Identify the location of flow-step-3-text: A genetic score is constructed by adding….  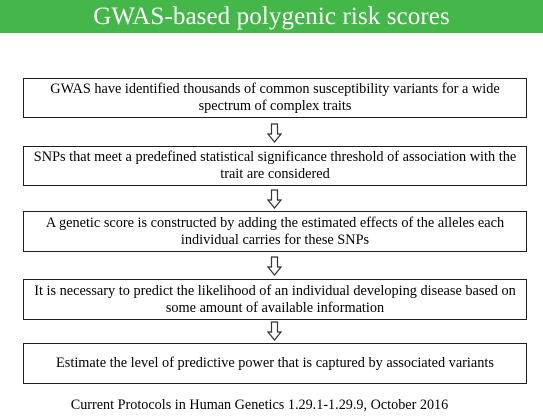
(275, 231).